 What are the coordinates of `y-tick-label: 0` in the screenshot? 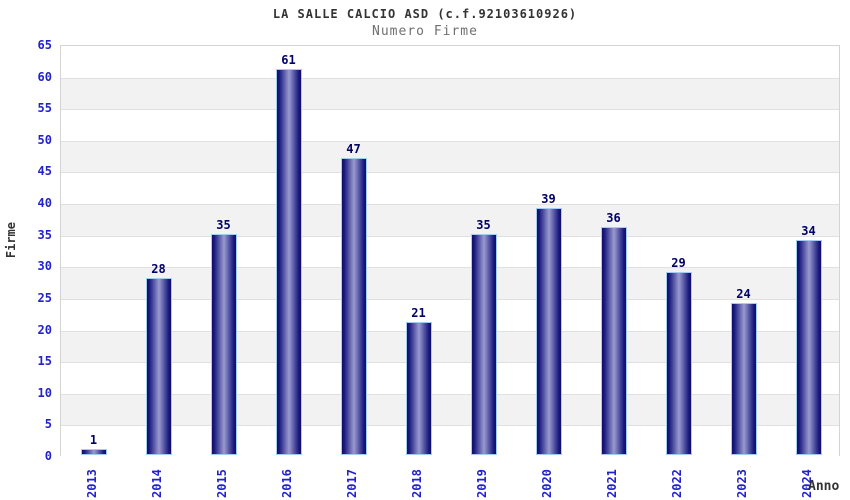 It's located at (48, 456).